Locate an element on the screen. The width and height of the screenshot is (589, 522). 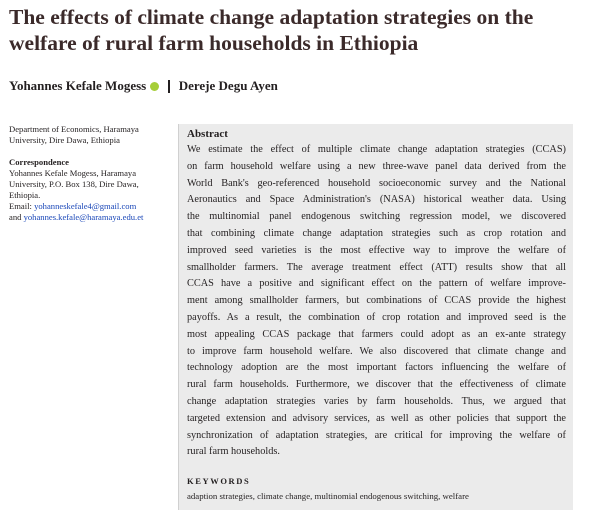
email-link: yohanneskefale4@gmail.com is located at coordinates (85, 206).